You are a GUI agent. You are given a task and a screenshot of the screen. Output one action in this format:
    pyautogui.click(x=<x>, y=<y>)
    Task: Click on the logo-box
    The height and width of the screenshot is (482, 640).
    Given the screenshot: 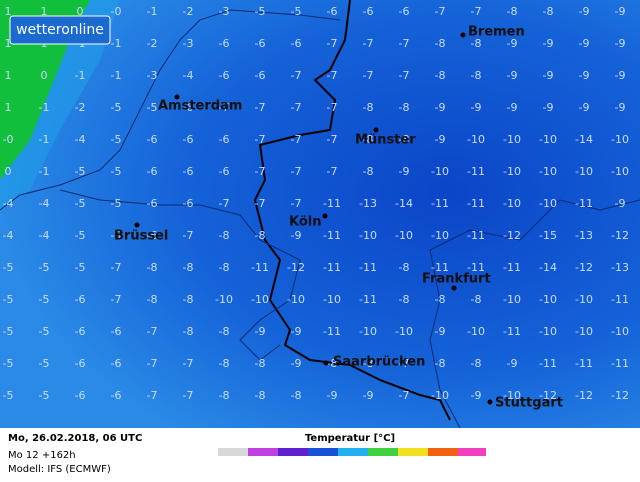 What is the action you would take?
    pyautogui.click(x=60, y=30)
    